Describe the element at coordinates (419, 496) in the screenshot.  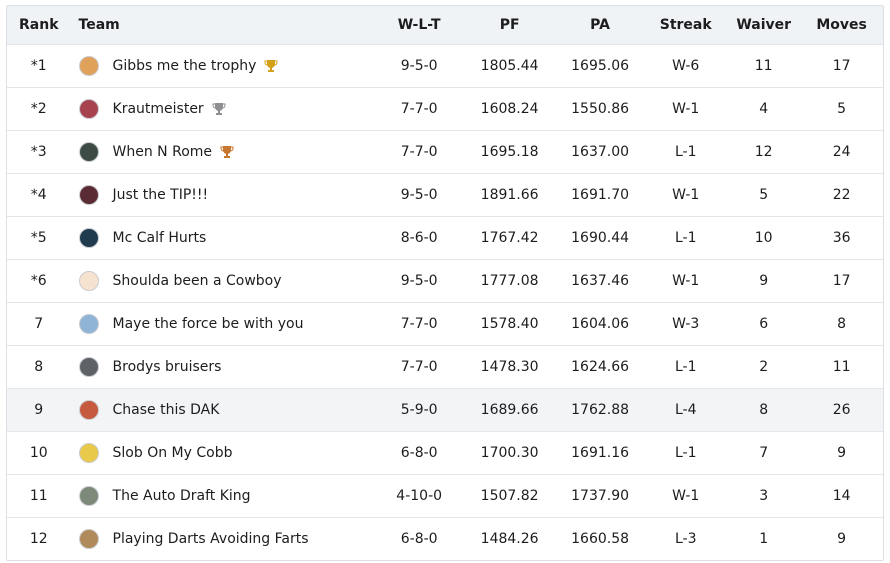
I see `wlt-cell: 4-10-0` at that location.